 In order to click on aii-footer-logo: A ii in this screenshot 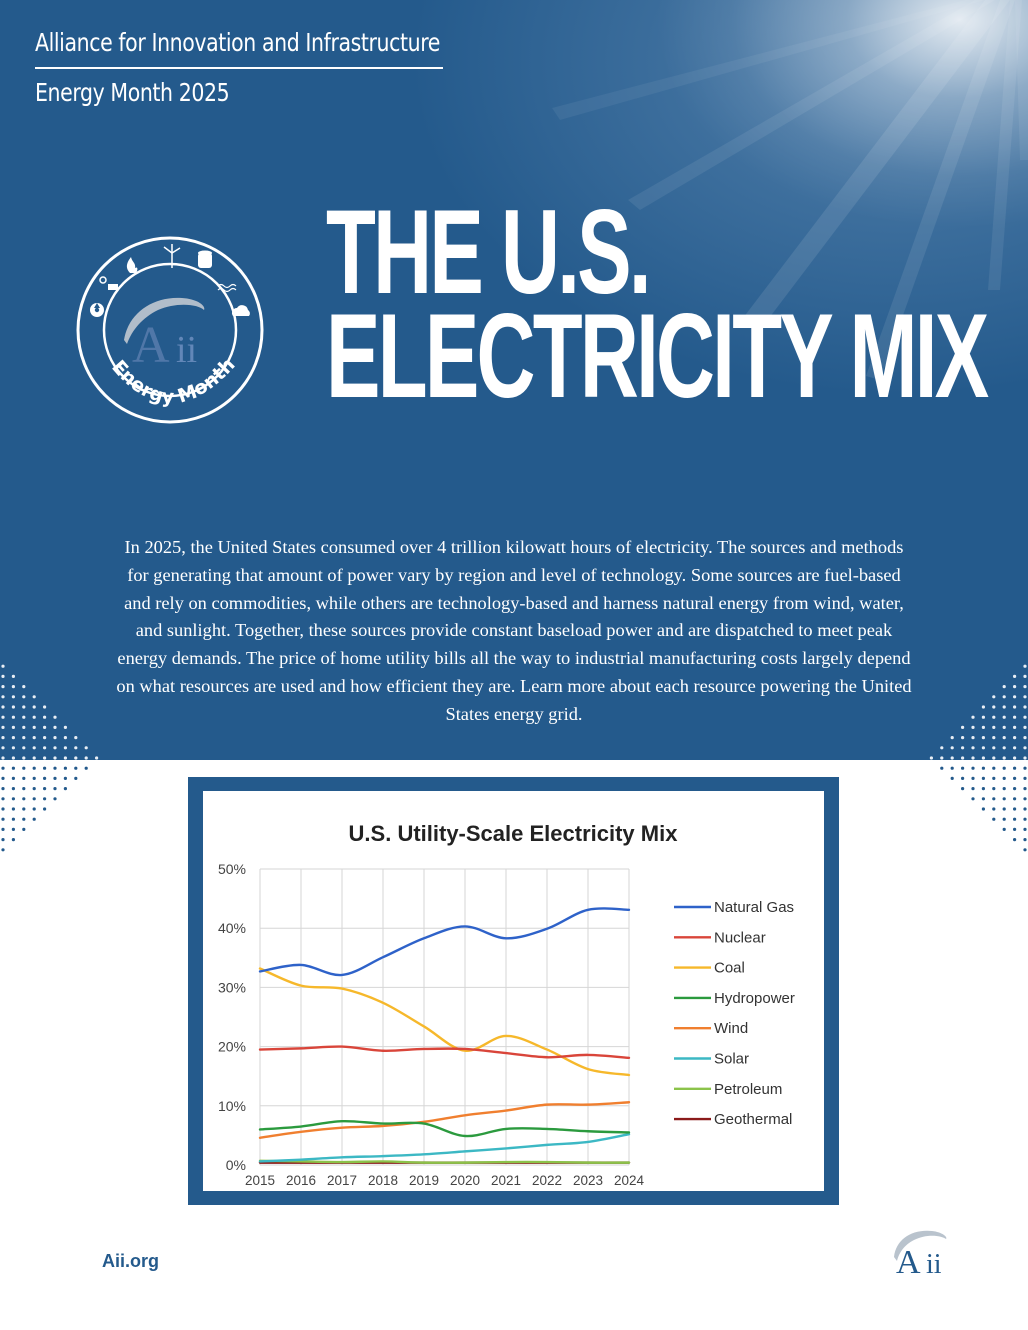, I will do `click(920, 1254)`.